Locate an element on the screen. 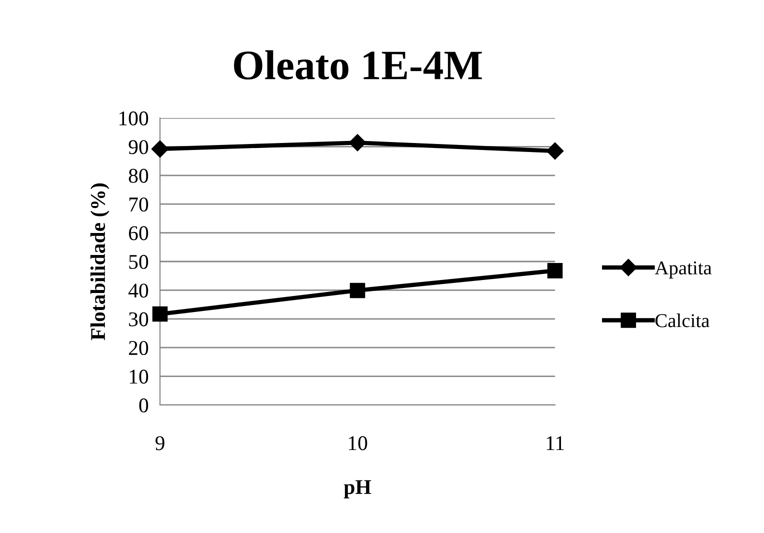  y-tick-label: 90 is located at coordinates (138, 147).